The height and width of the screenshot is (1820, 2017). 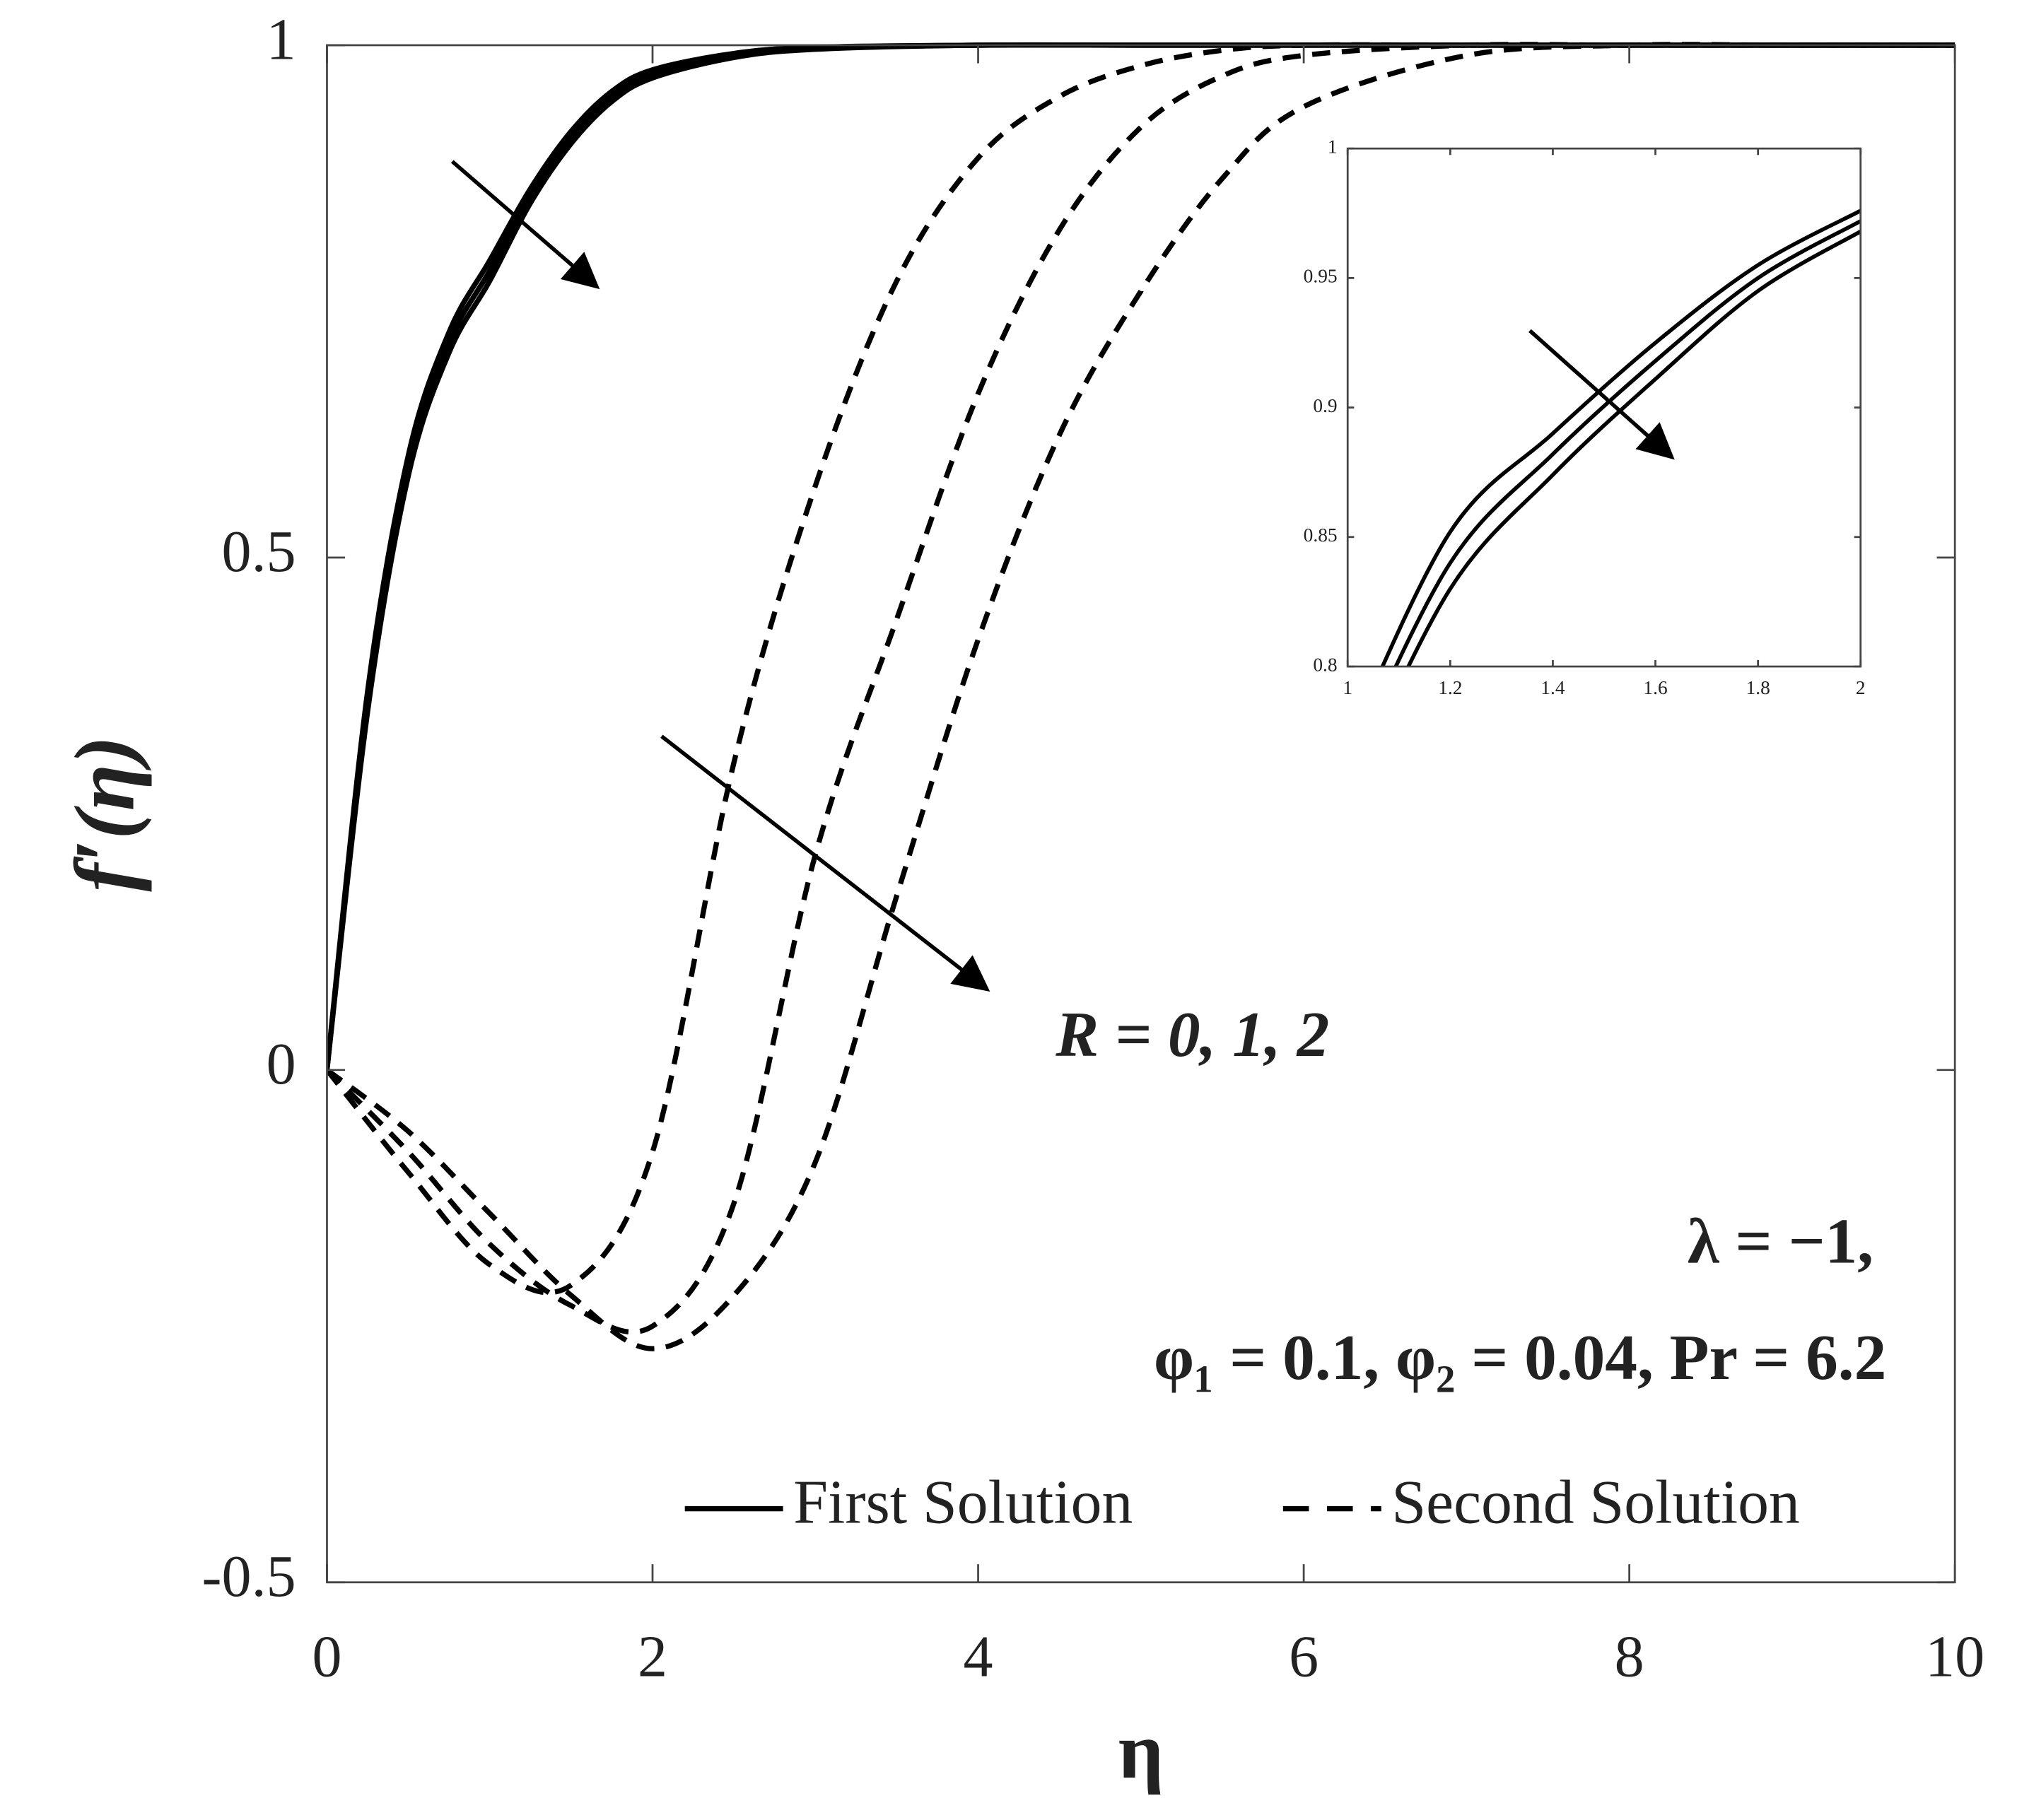 What do you see at coordinates (1347, 688) in the screenshot?
I see `x-tick-label: 1` at bounding box center [1347, 688].